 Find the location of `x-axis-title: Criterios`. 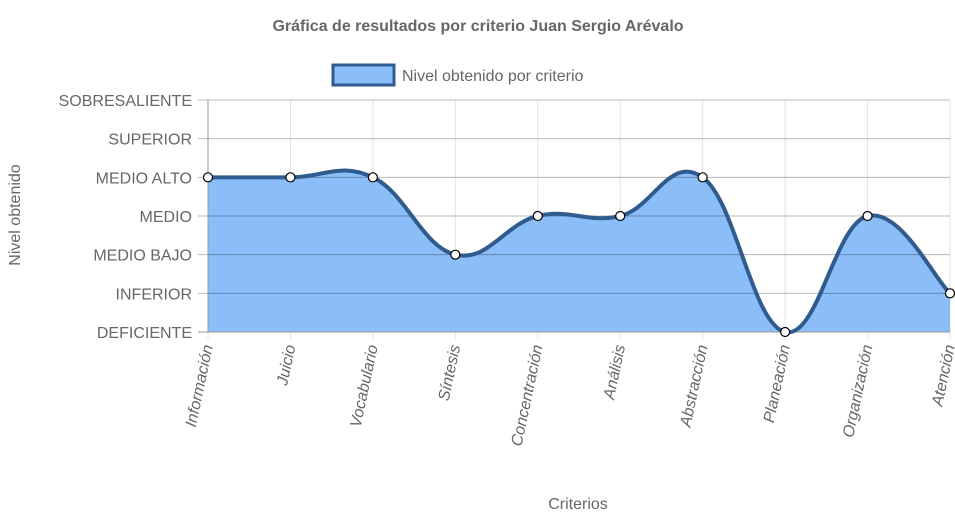

x-axis-title: Criterios is located at coordinates (578, 504).